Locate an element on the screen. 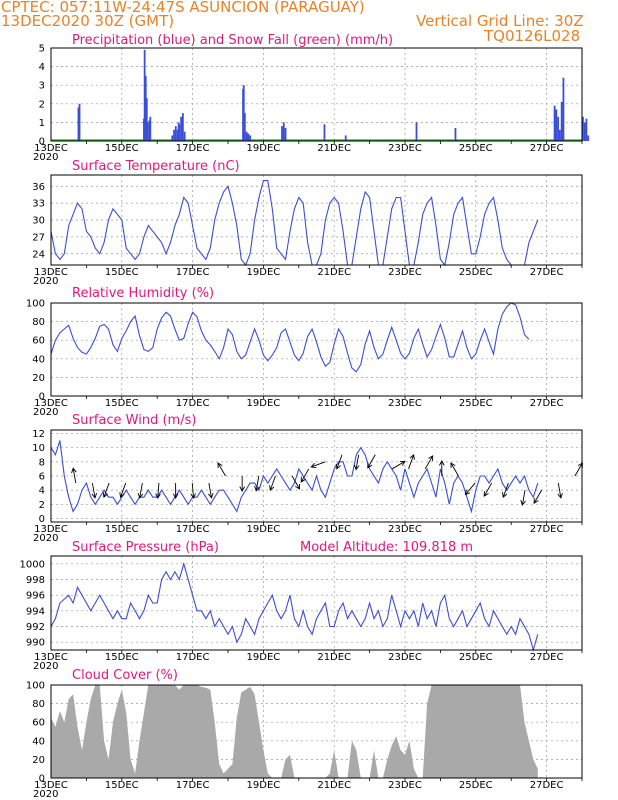 The width and height of the screenshot is (618, 800). y-tick-label: 8 is located at coordinates (42, 462).